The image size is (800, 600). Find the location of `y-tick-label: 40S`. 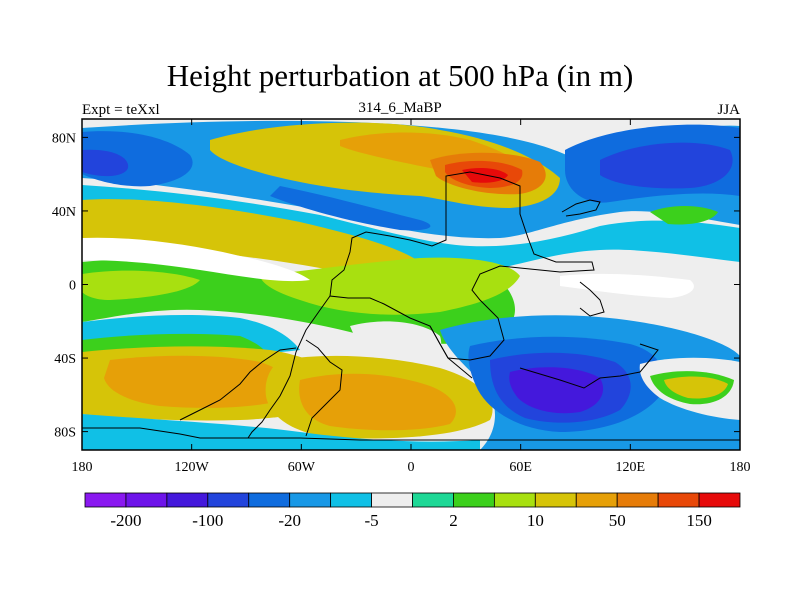

y-tick-label: 40S is located at coordinates (65, 359).